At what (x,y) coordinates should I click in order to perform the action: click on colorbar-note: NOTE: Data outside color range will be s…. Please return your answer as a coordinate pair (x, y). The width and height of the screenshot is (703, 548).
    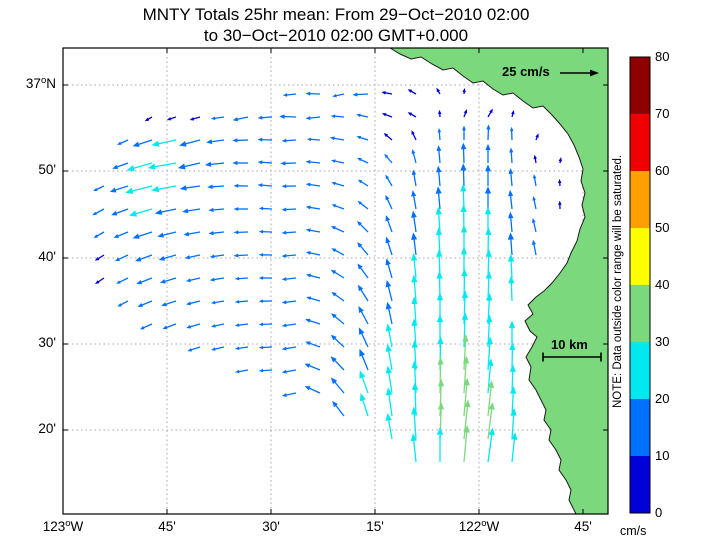
    Looking at the image, I should click on (618, 281).